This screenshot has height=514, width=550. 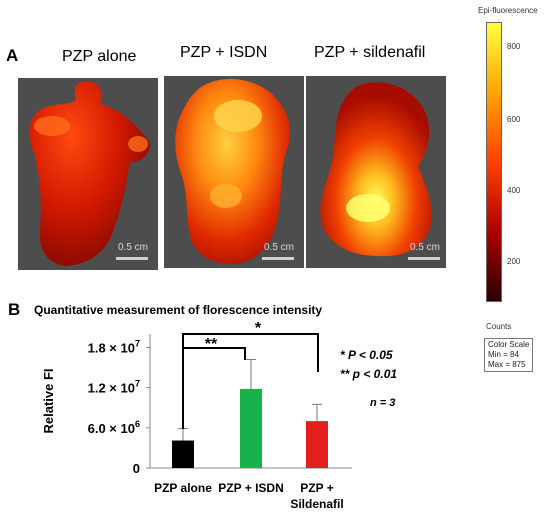 What do you see at coordinates (316, 488) in the screenshot?
I see `x-tick-label: PZP +` at bounding box center [316, 488].